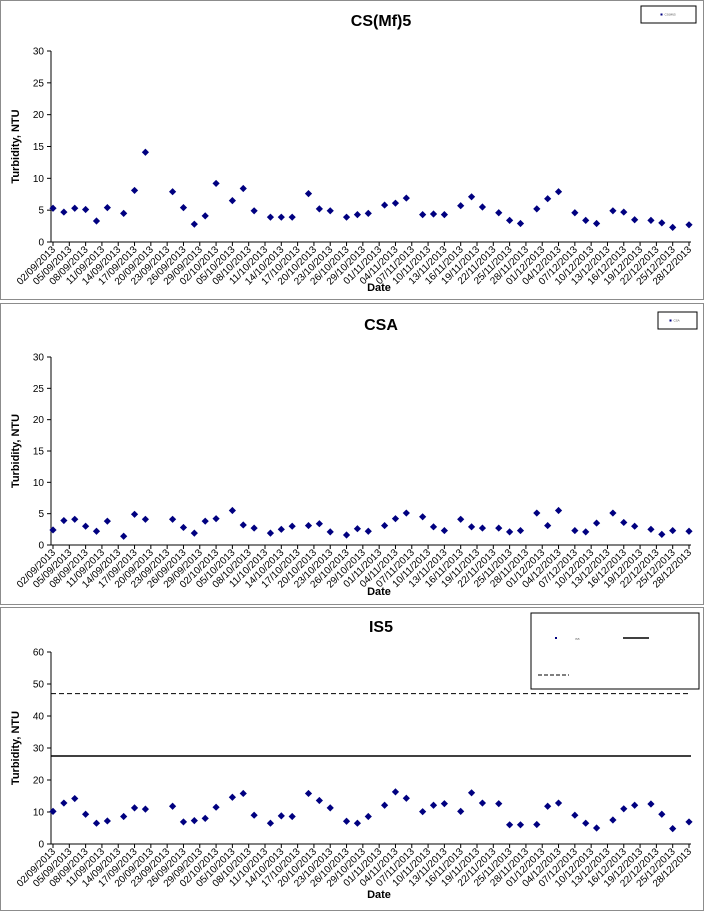 The width and height of the screenshot is (704, 912). I want to click on chart-title: CSA, so click(381, 325).